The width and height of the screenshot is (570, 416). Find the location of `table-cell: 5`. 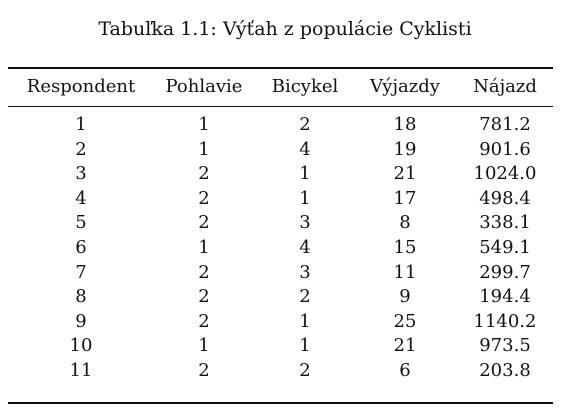

table-cell: 5 is located at coordinates (81, 223).